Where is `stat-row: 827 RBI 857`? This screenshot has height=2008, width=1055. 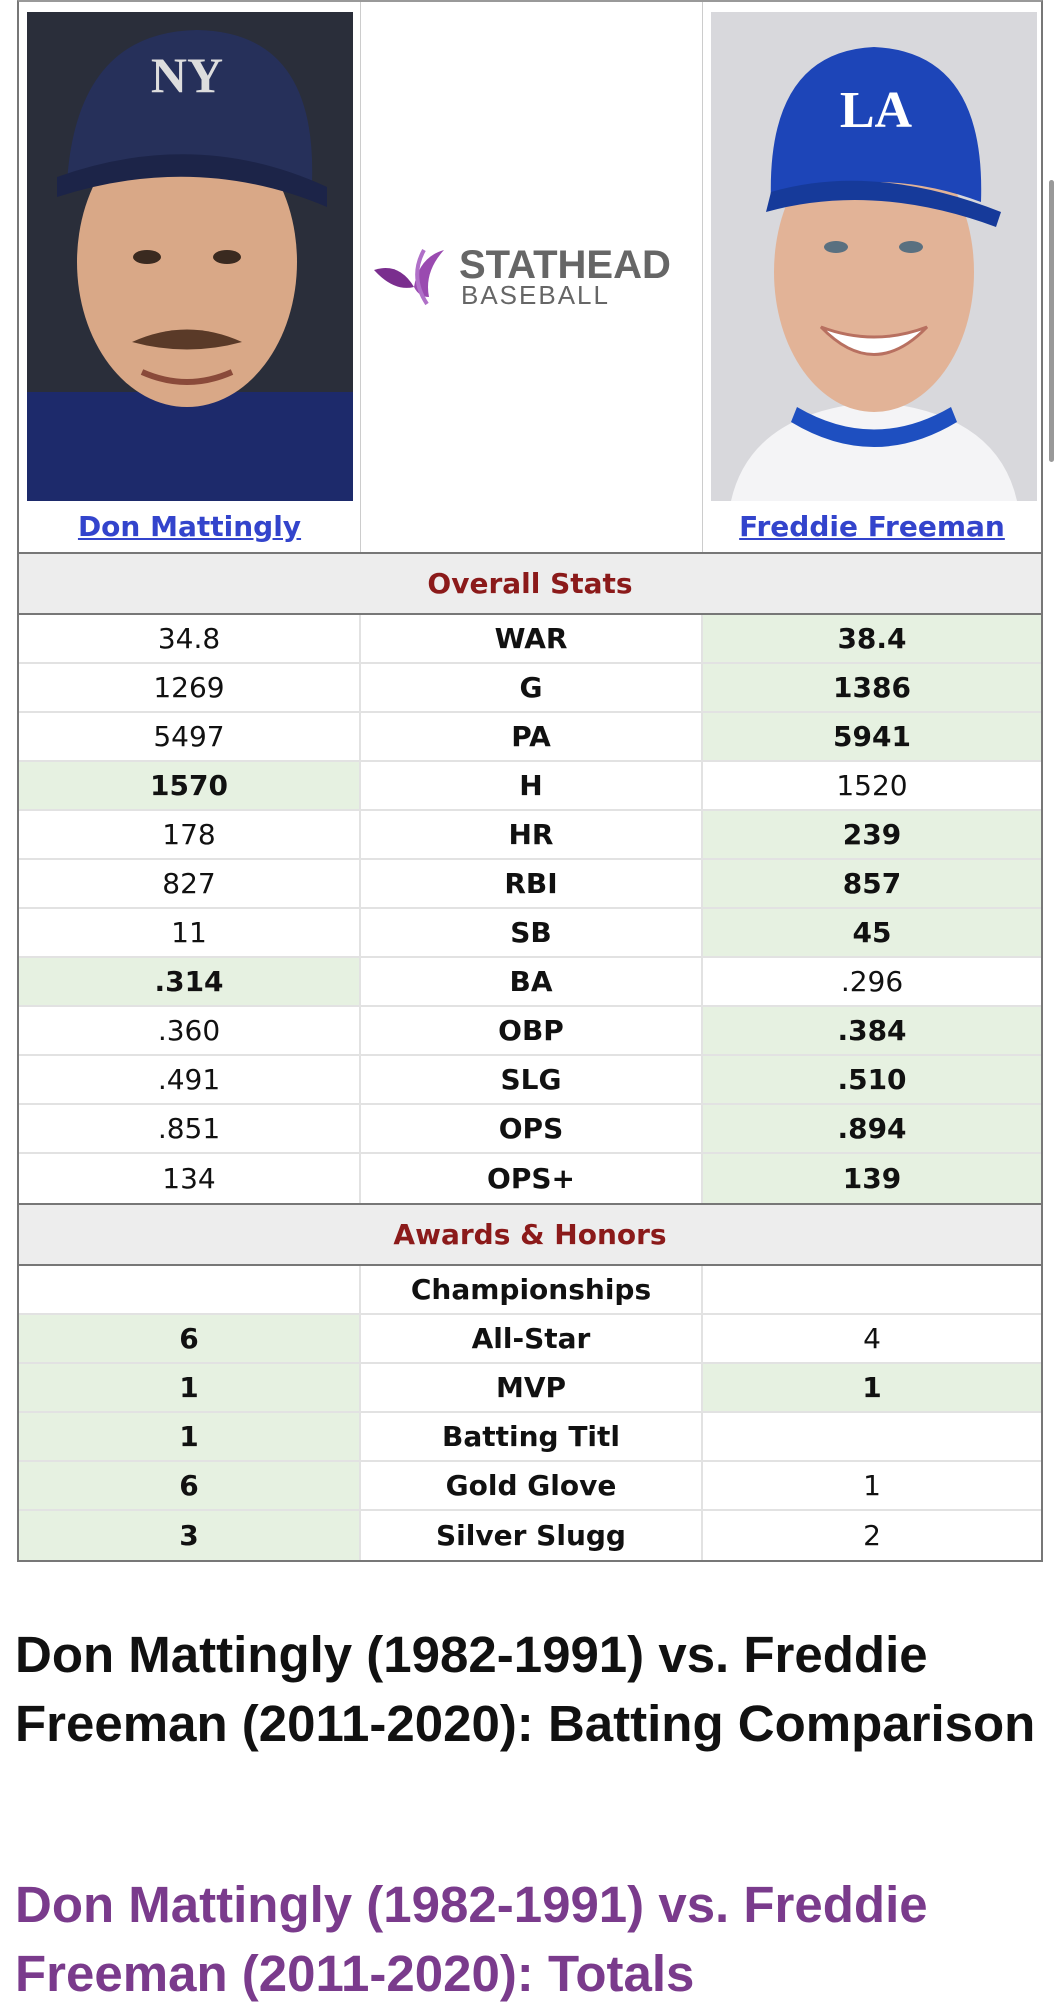
stat-row: 827 RBI 857 is located at coordinates (530, 884).